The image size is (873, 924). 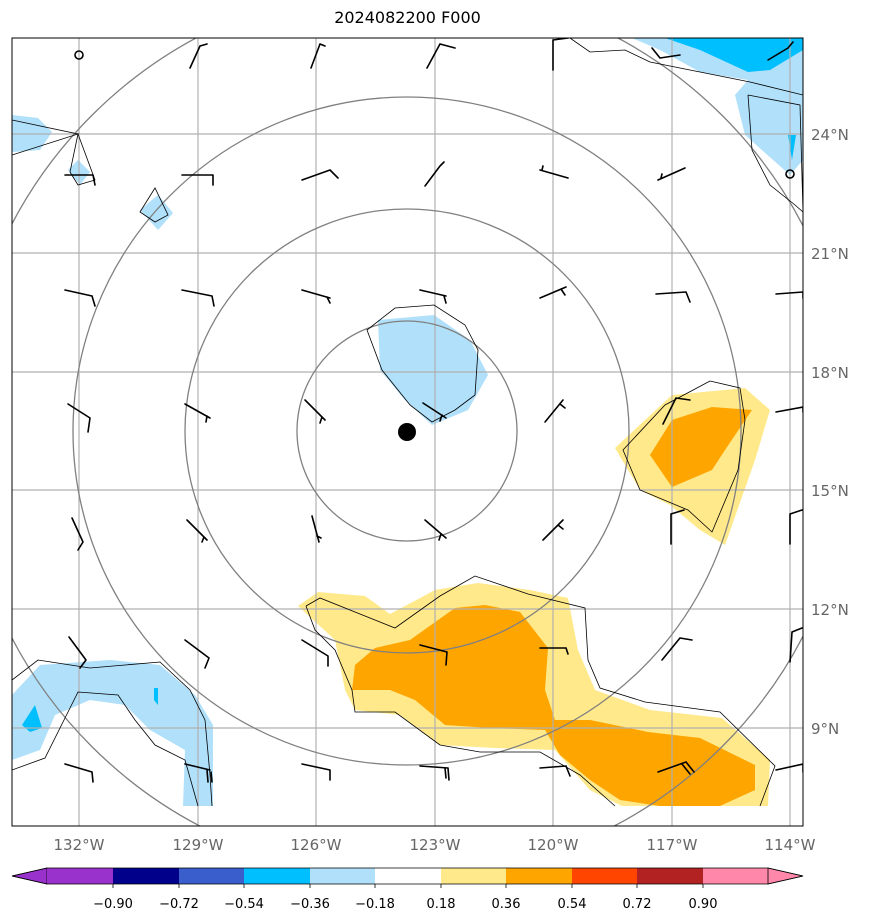 I want to click on lat-label: 9°N, so click(x=825, y=729).